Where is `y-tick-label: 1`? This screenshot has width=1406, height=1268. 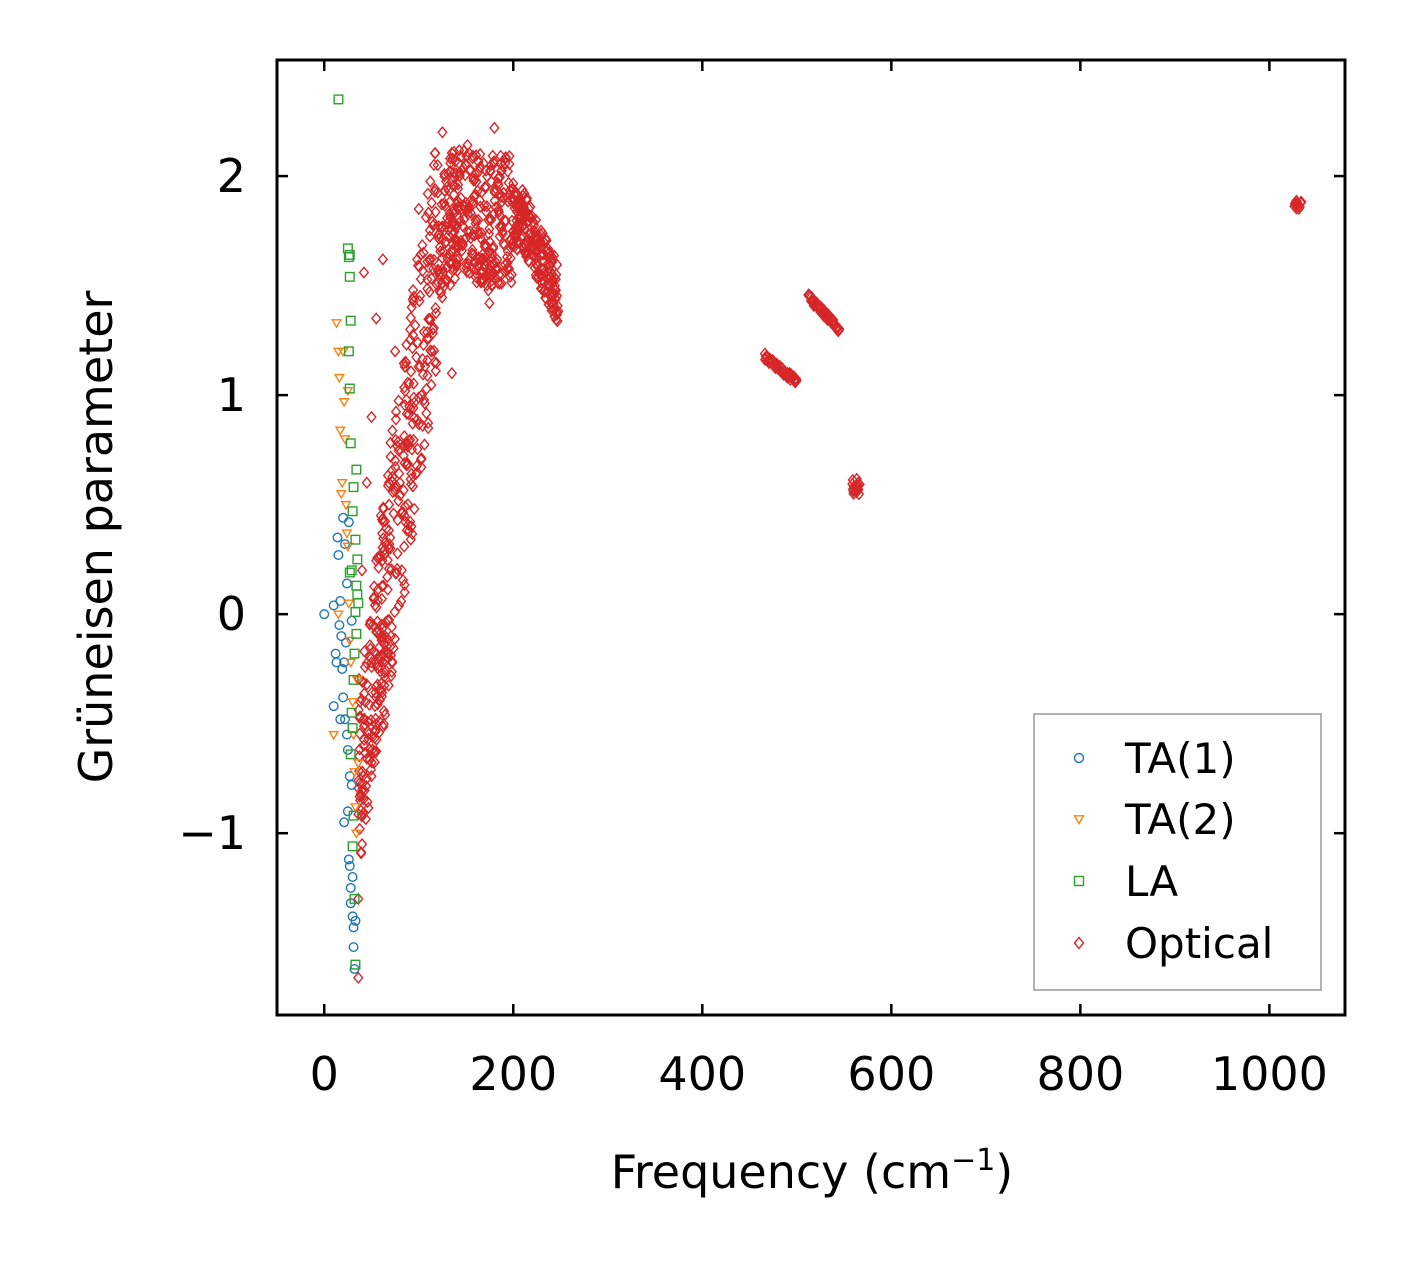
y-tick-label: 1 is located at coordinates (231, 395).